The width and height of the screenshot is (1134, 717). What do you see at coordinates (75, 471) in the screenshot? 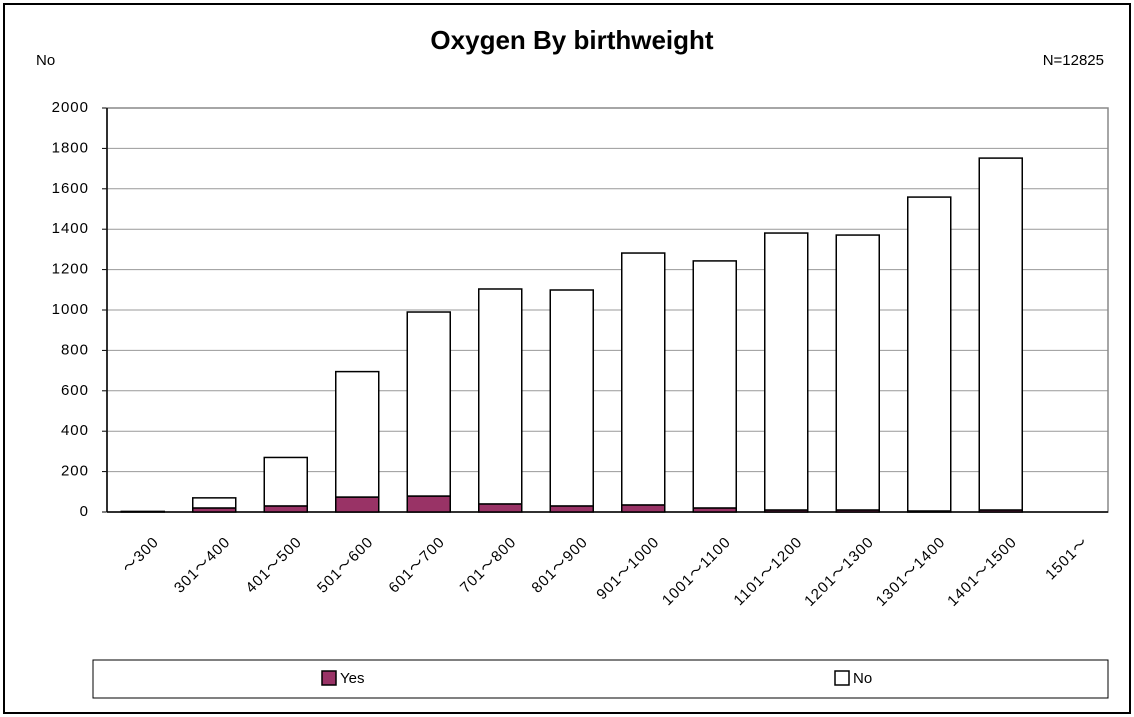
I see `y-tick-label: 200` at bounding box center [75, 471].